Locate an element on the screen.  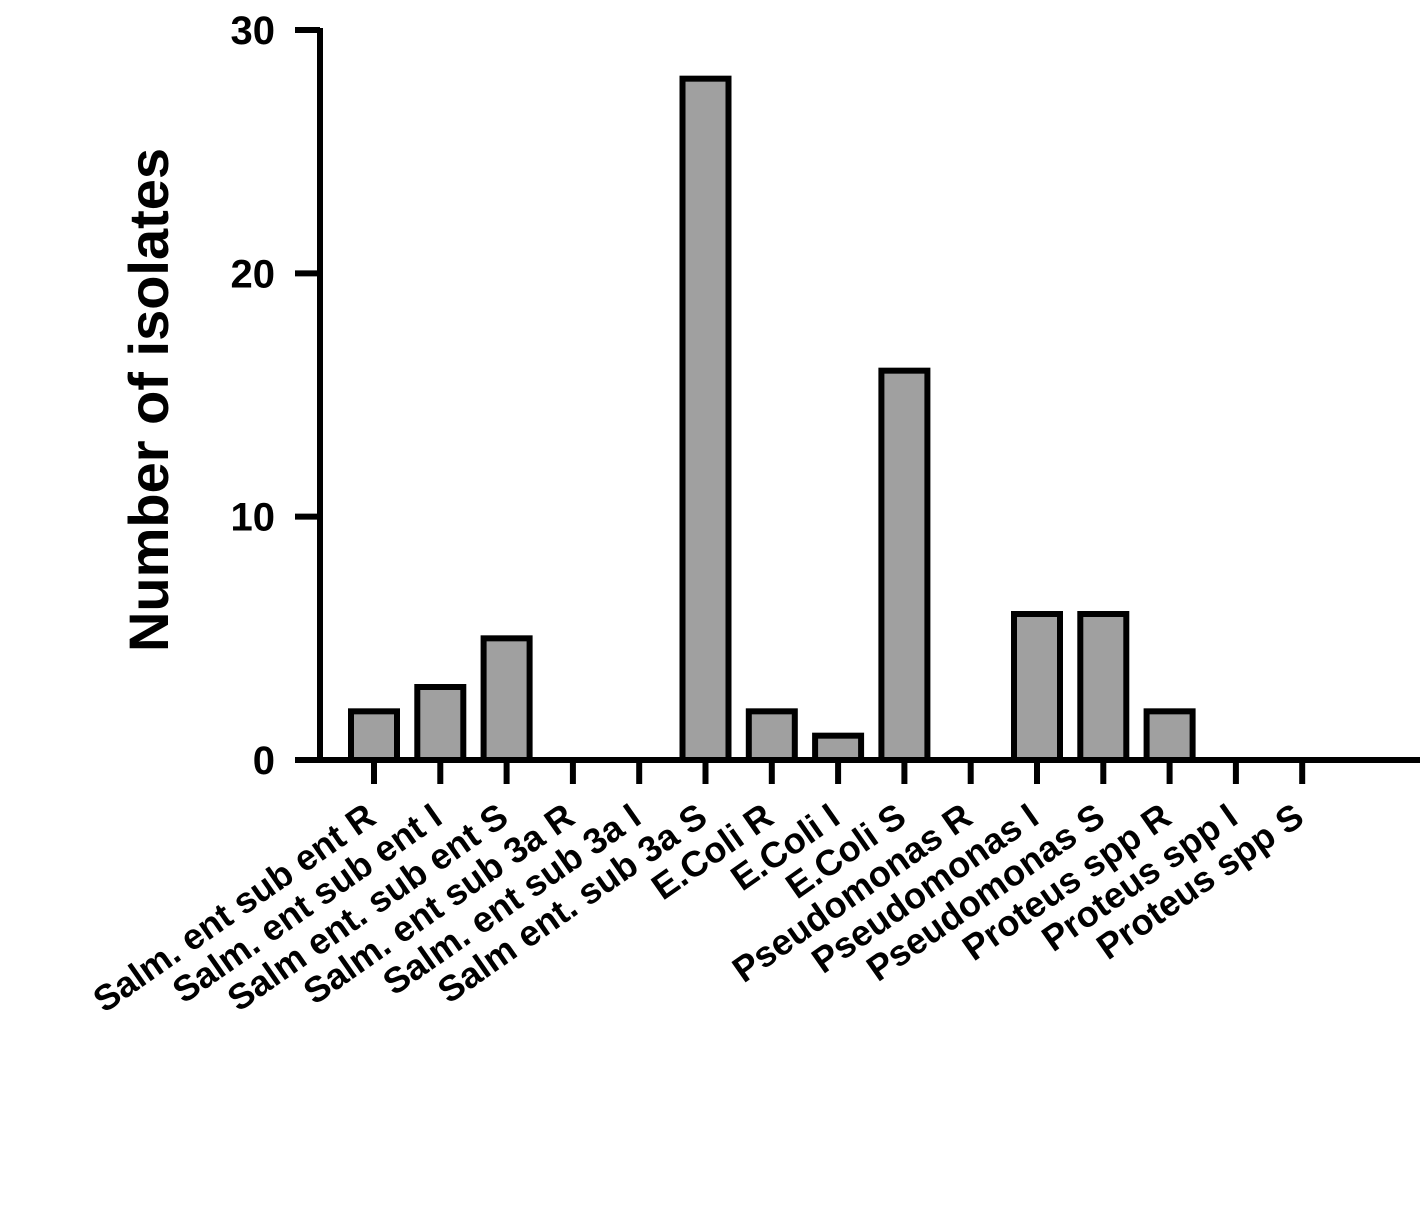
y-tick-label: 30 is located at coordinates (253, 31).